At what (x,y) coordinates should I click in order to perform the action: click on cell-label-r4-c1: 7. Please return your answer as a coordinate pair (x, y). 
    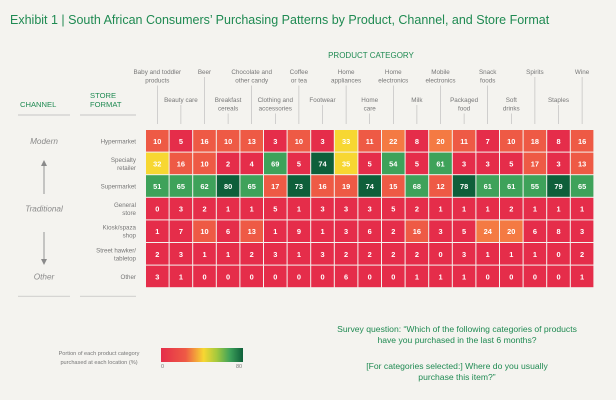
    Looking at the image, I should click on (181, 231).